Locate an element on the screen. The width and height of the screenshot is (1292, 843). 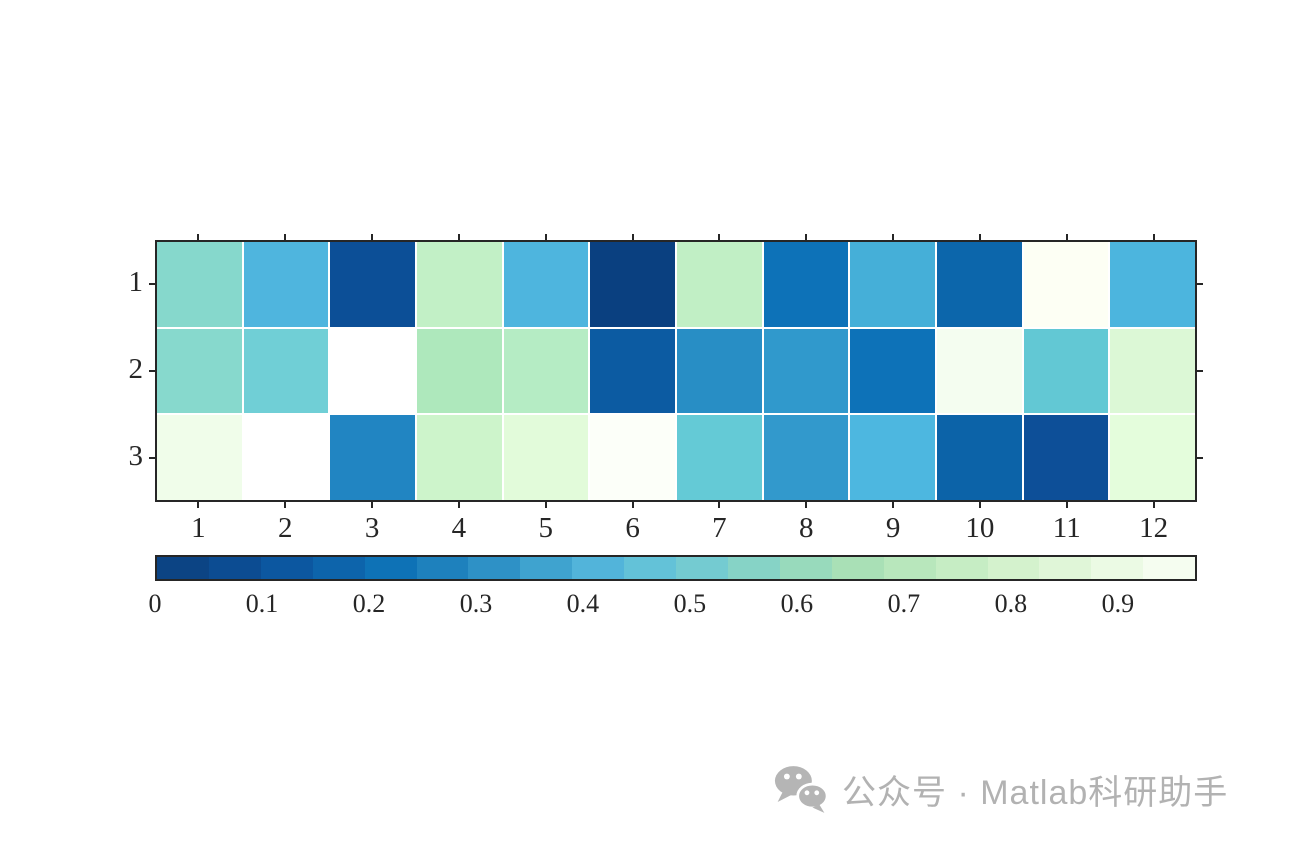
x-tick-label: 3 is located at coordinates (372, 528).